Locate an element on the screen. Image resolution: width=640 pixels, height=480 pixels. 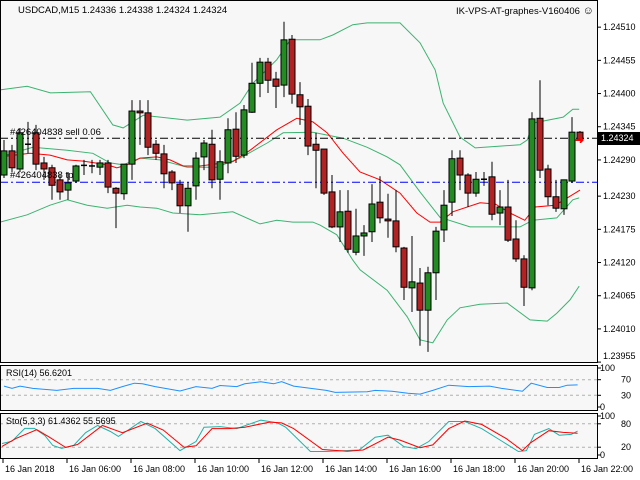
take-profit-label: #426404838 tp is located at coordinates (42, 175).